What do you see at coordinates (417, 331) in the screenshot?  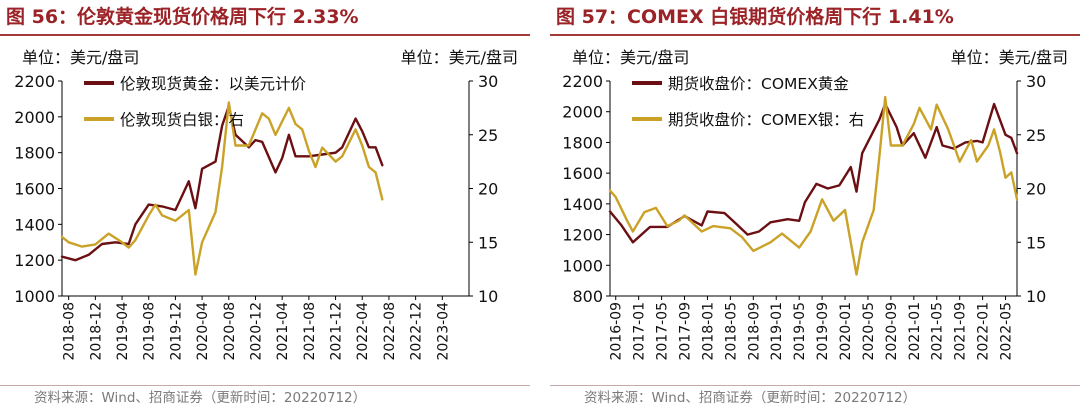 I see `x-tick-label: 2022-12` at bounding box center [417, 331].